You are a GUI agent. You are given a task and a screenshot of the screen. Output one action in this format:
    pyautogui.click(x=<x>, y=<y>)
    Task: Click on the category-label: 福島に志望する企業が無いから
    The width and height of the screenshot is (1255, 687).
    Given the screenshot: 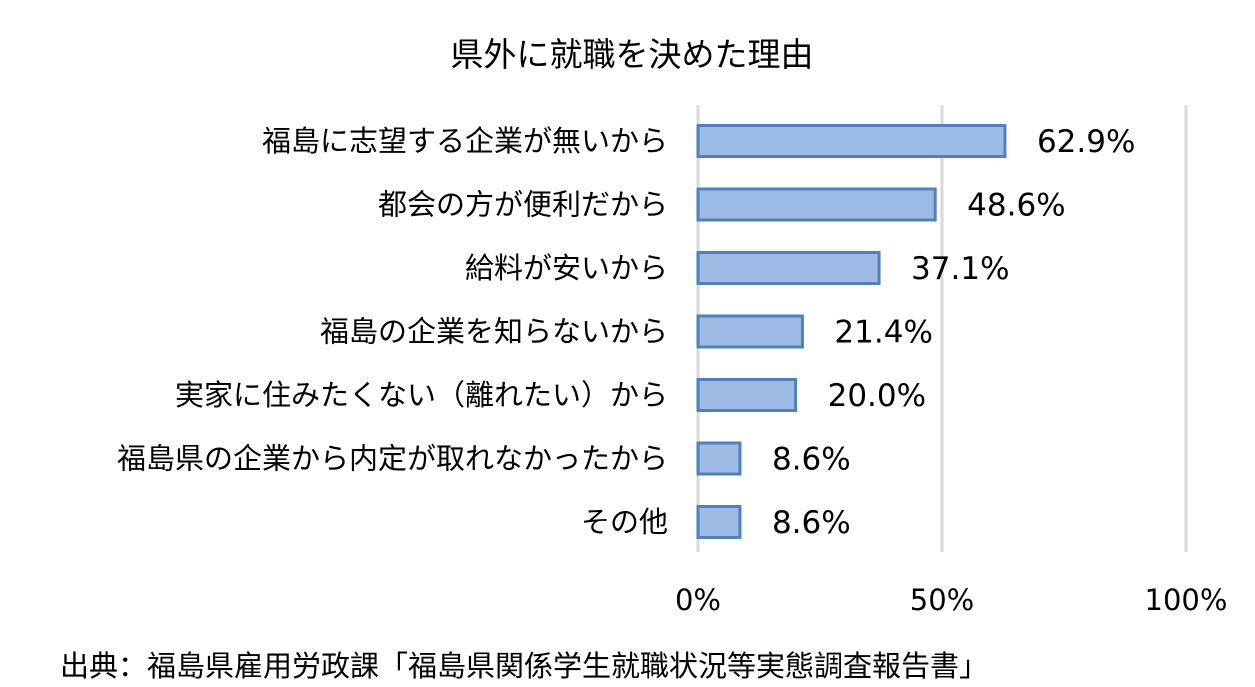 What is the action you would take?
    pyautogui.click(x=465, y=141)
    